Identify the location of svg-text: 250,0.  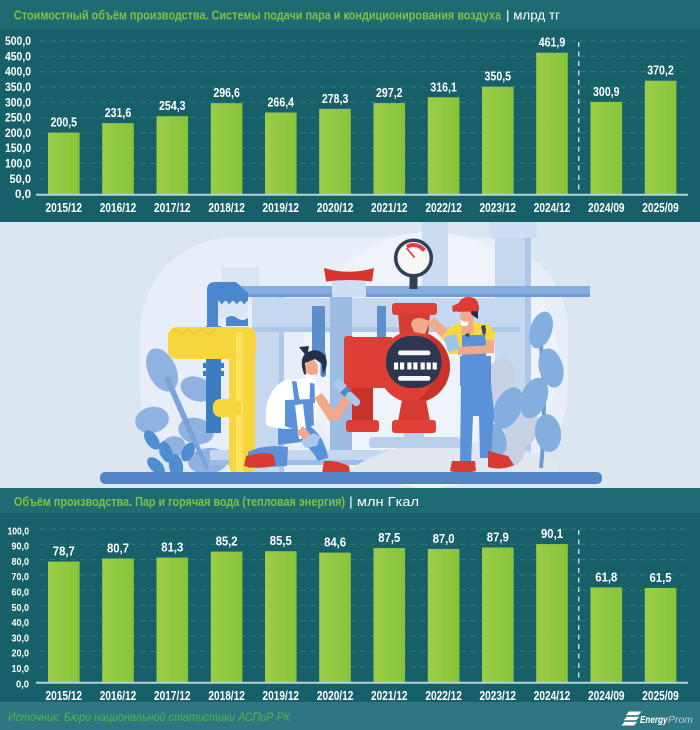
(18, 119).